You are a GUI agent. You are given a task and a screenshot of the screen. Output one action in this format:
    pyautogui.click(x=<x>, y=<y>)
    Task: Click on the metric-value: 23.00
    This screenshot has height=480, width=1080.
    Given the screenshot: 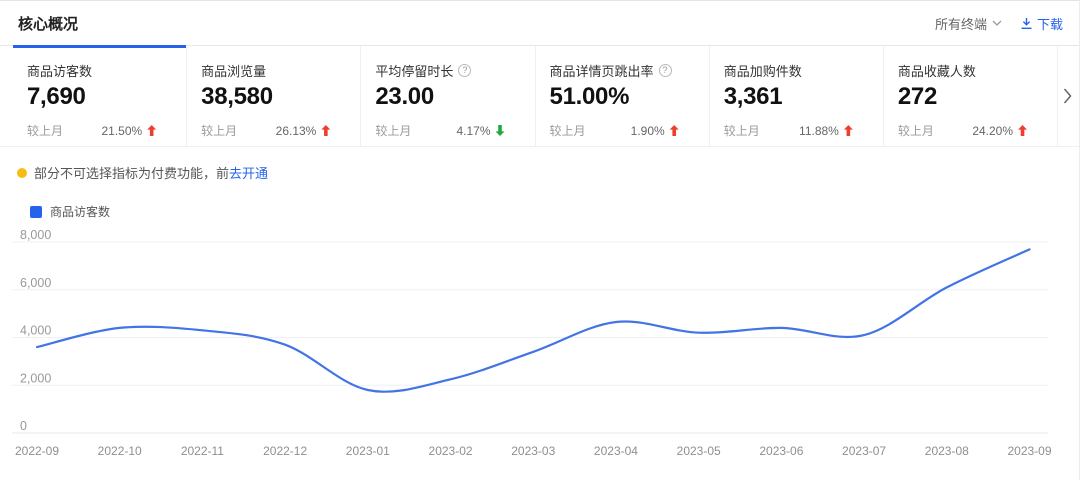 What is the action you would take?
    pyautogui.click(x=404, y=96)
    